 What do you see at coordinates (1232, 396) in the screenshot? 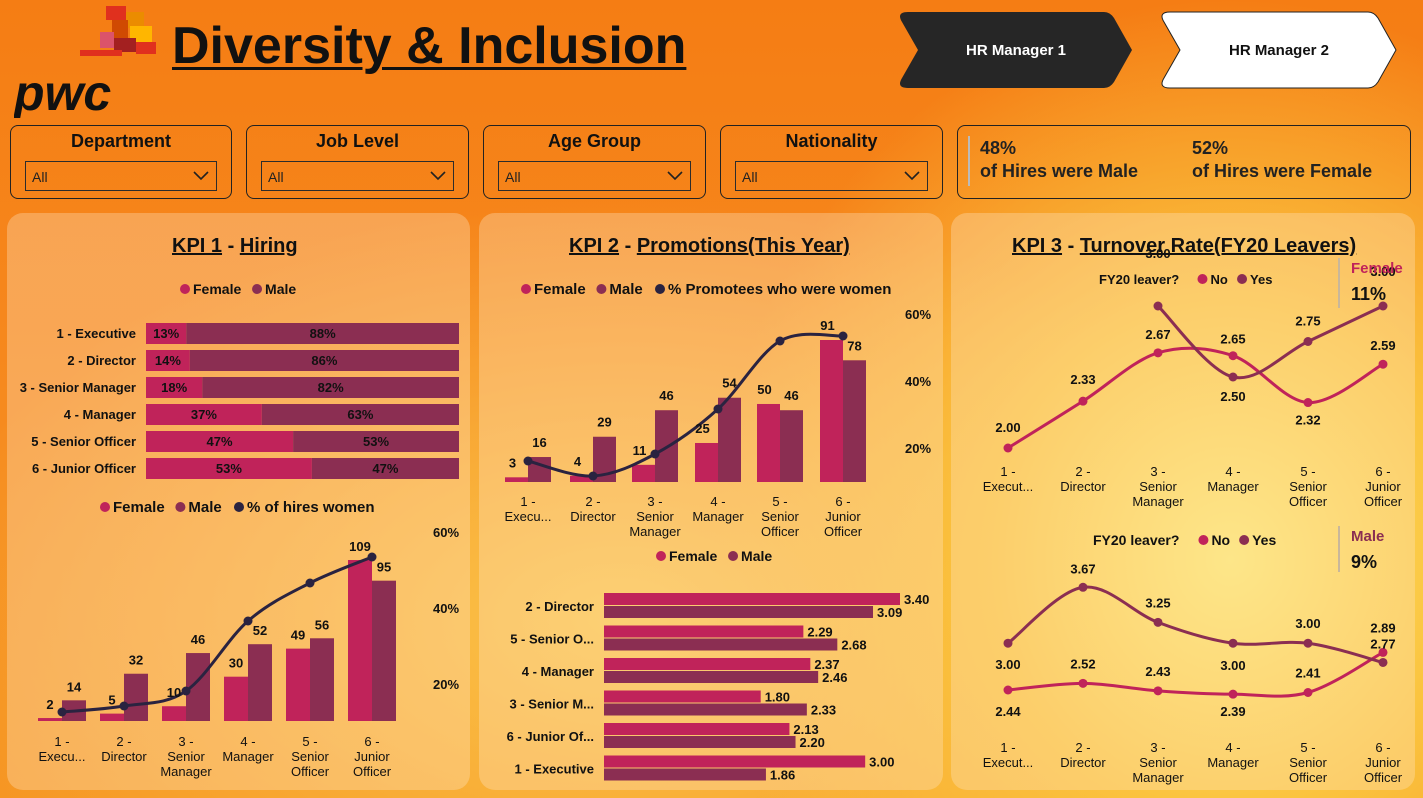
I see `data-label: 2.50` at bounding box center [1232, 396].